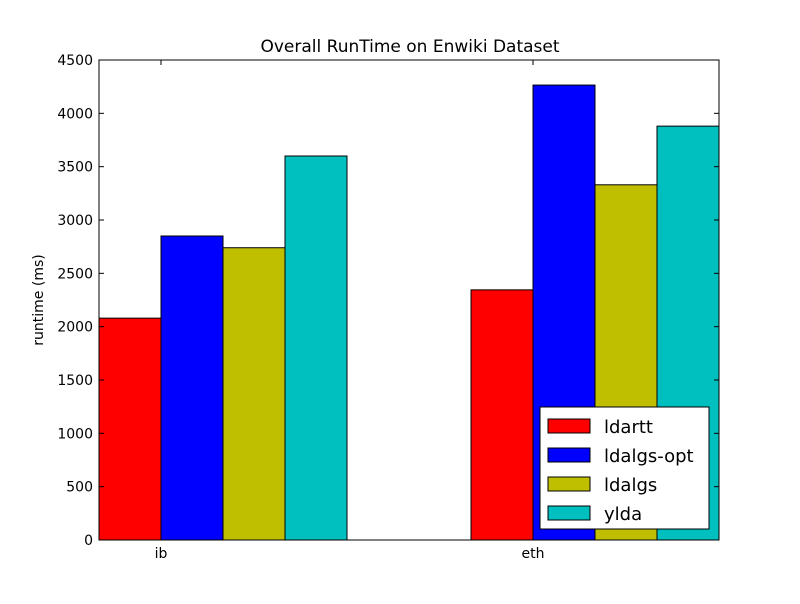 The width and height of the screenshot is (800, 604). What do you see at coordinates (533, 554) in the screenshot?
I see `x-tick-label: eth` at bounding box center [533, 554].